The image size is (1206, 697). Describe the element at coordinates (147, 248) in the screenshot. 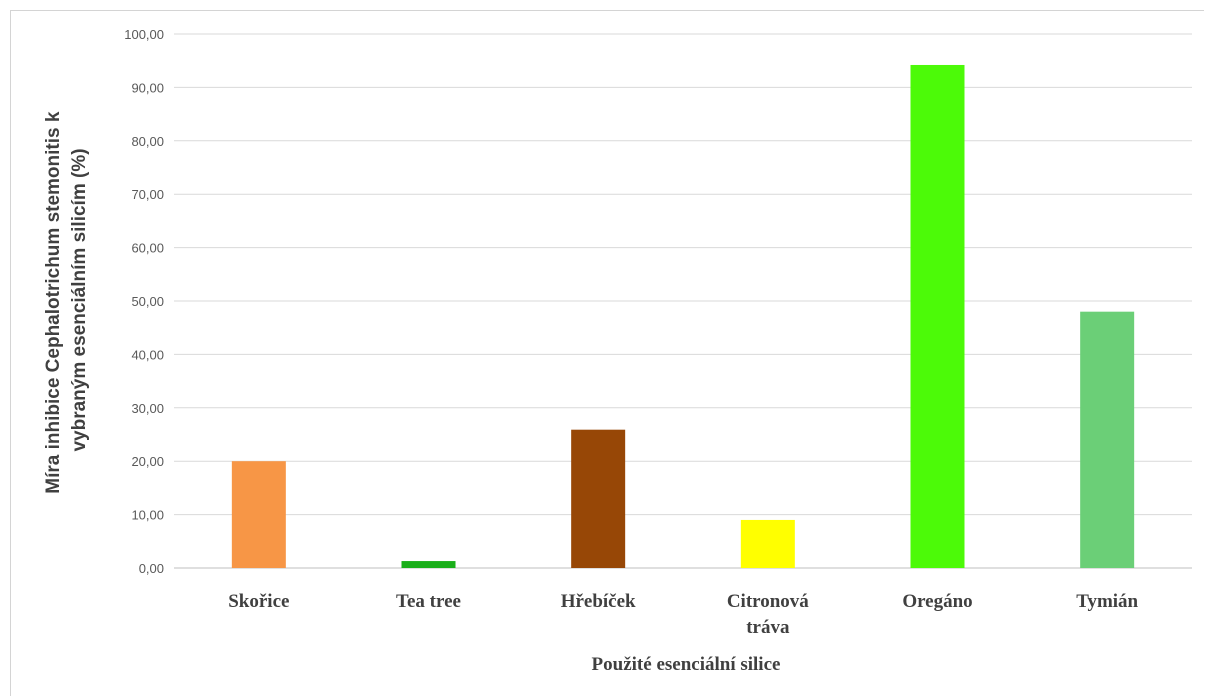

I see `y-tick-label: 60,00` at that location.